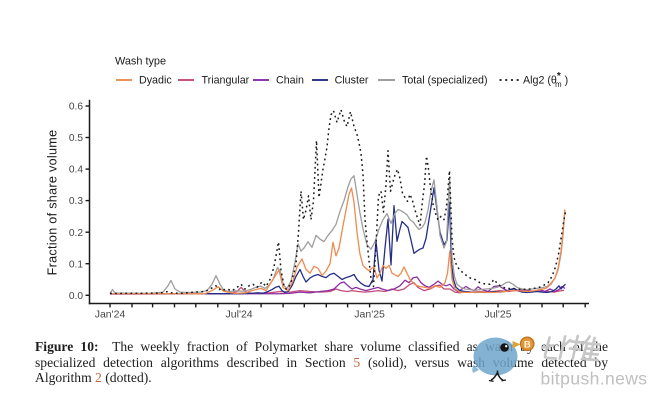  I want to click on svg-text: Jul'25, so click(497, 315).